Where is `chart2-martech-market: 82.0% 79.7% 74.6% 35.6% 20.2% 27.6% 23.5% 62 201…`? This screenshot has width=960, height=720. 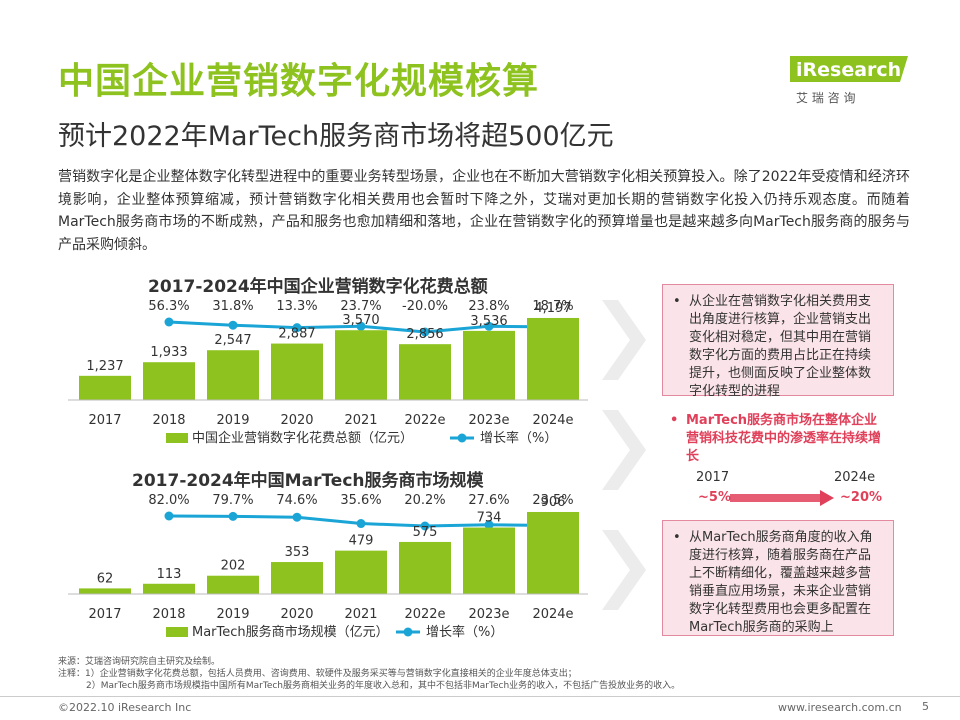
chart2-martech-market: 82.0% 79.7% 74.6% 35.6% 20.2% 27.6% 23.5% 62 201… is located at coordinates (328, 566).